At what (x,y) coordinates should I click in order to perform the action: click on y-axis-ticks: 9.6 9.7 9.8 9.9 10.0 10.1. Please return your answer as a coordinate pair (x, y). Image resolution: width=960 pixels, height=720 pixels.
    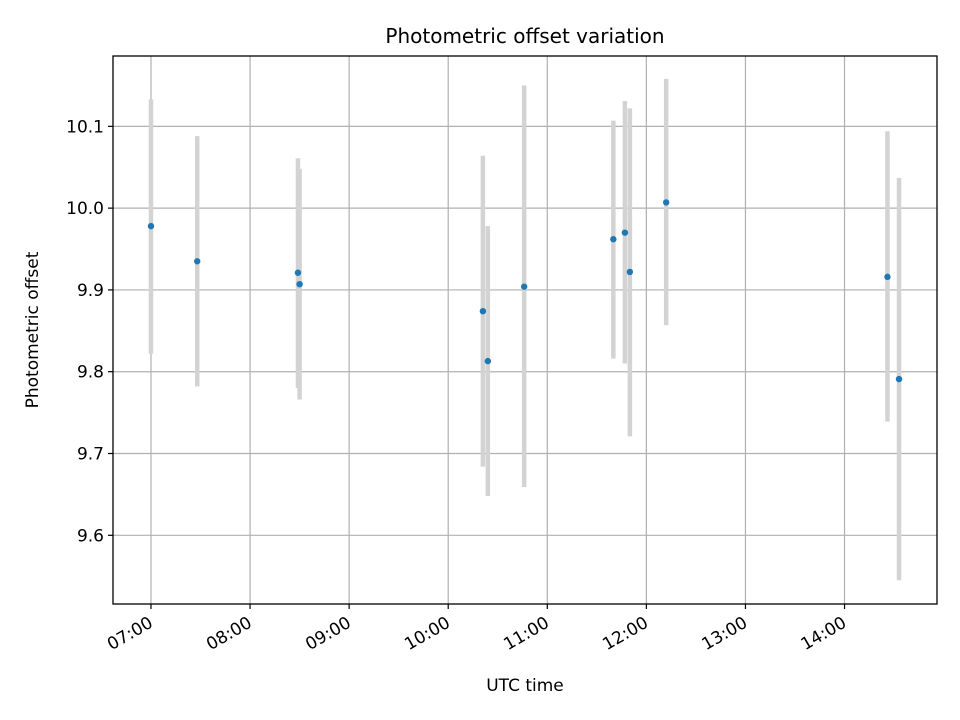
    Looking at the image, I should click on (89, 331).